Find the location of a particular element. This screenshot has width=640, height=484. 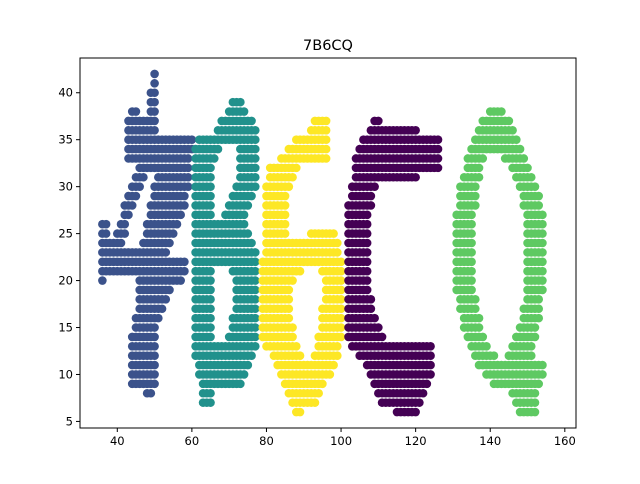

x-axis: 40 60 80 100 120 140 160 is located at coordinates (343, 438).